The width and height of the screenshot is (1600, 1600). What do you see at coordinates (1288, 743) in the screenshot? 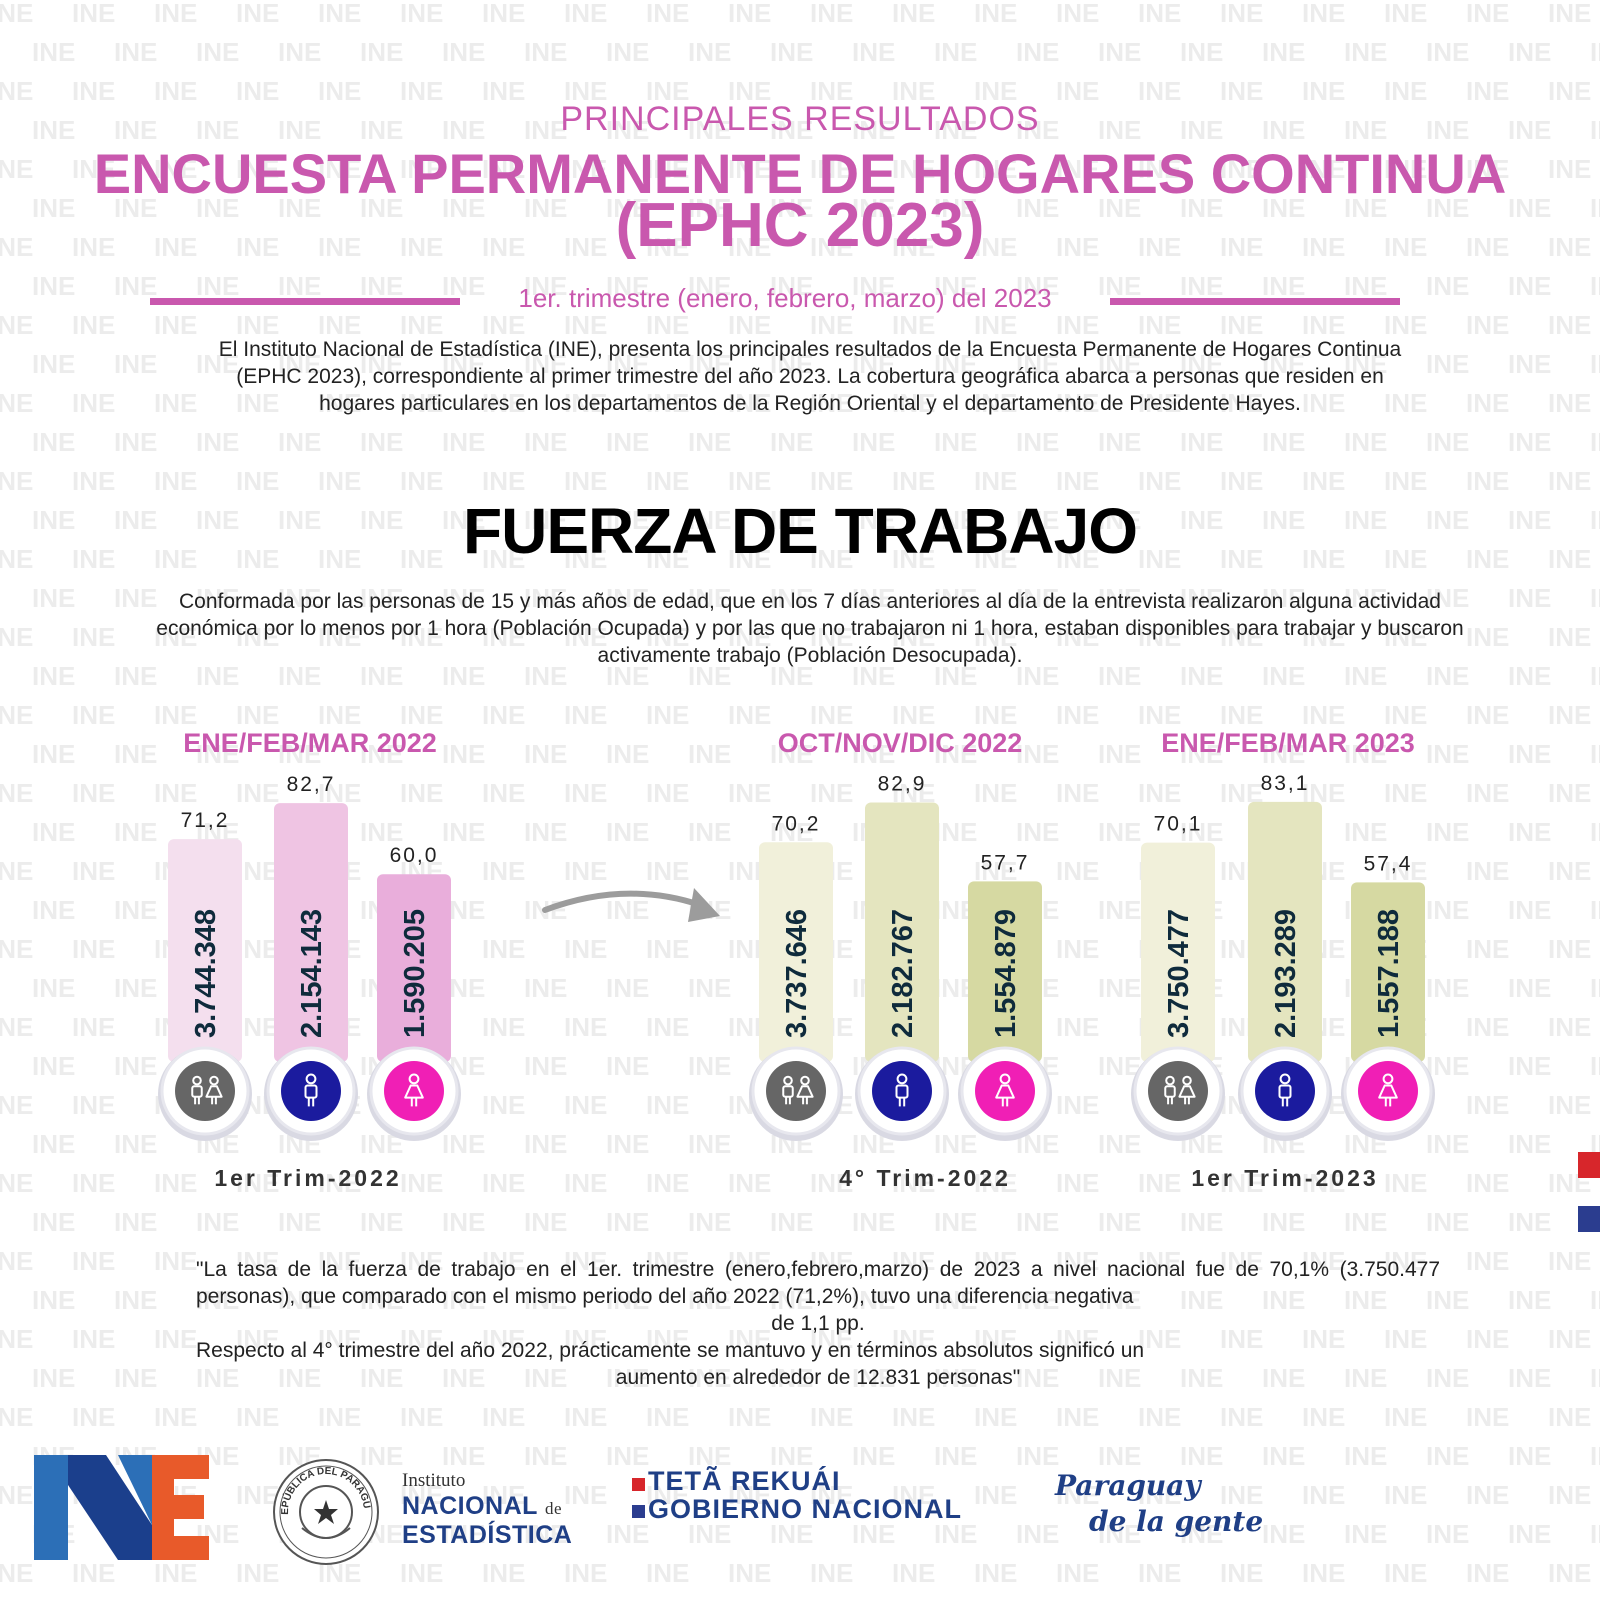
I see `panel-title-q1-2023: ENE/FEB/MAR 2023` at bounding box center [1288, 743].